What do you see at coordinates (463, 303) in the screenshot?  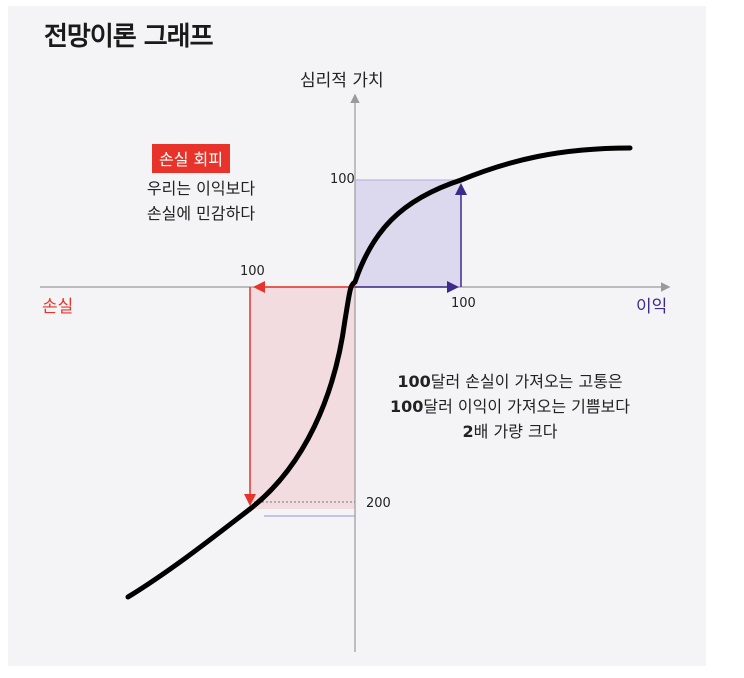 I see `tick-x-plus-100: 100` at bounding box center [463, 303].